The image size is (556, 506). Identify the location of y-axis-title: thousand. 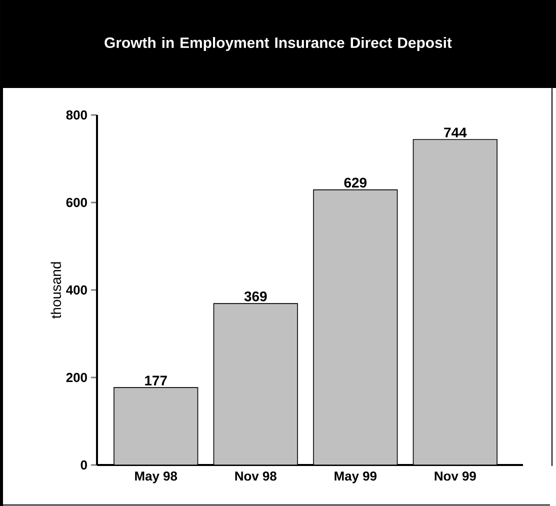
(56, 290).